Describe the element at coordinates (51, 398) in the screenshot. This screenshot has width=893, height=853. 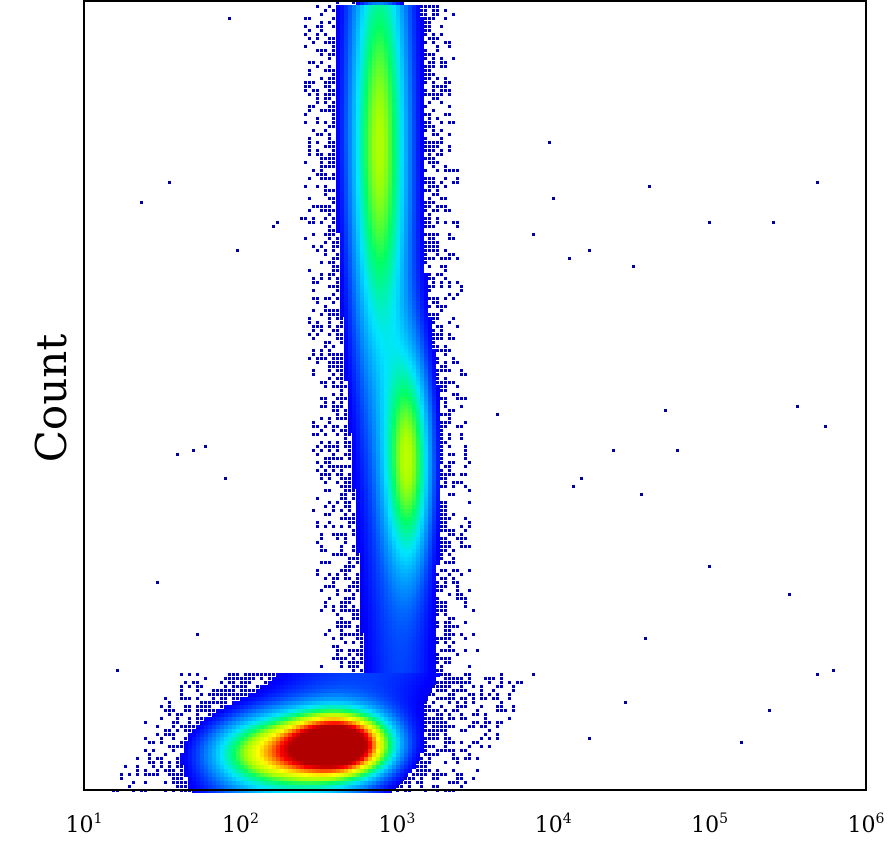
I see `y-axis-label: Count` at that location.